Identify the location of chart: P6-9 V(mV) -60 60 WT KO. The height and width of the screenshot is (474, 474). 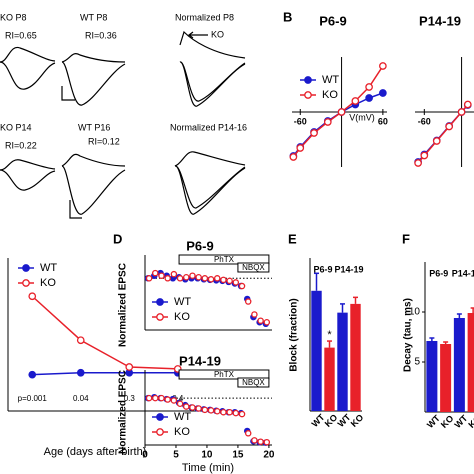
(338, 90).